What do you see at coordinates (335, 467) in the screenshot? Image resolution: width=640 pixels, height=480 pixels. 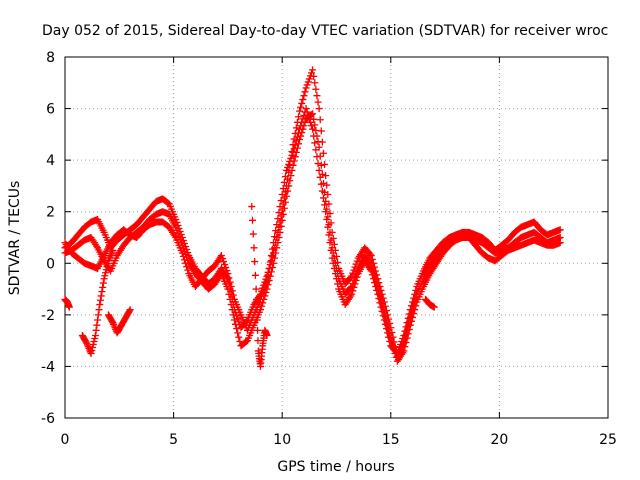 I see `x-axis-label: GPS time / hours` at bounding box center [335, 467].